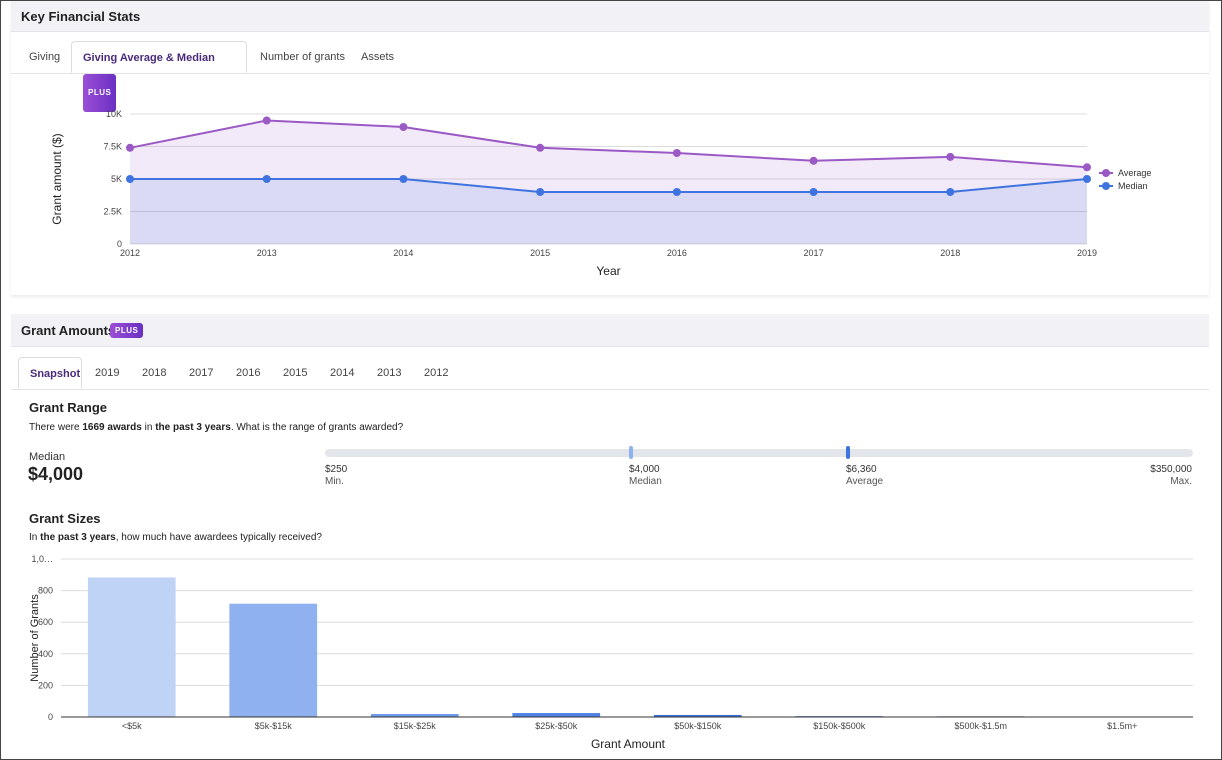  Describe the element at coordinates (148, 427) in the screenshot. I see `text: in` at that location.